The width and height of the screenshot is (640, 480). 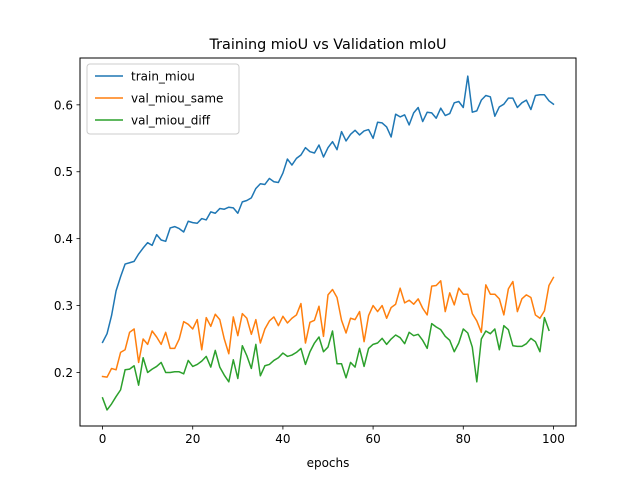 I want to click on x-tick-label: 80, so click(x=463, y=439).